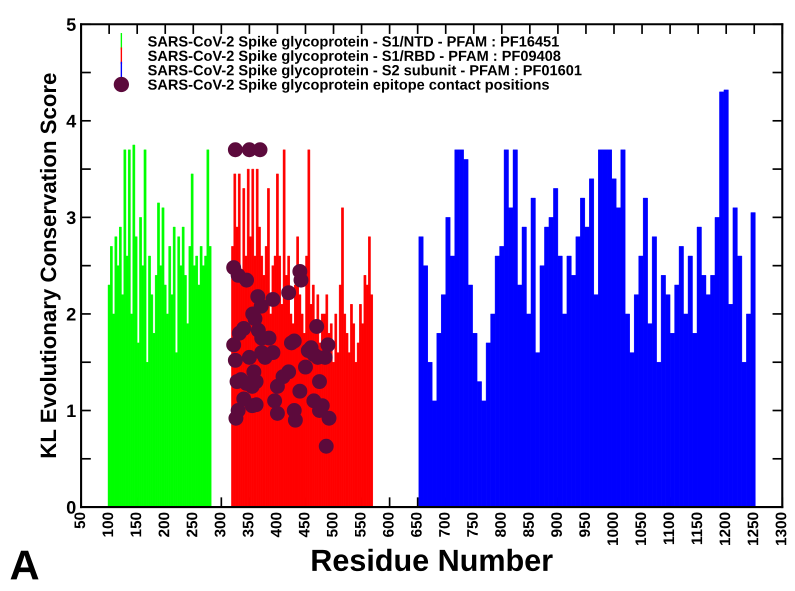  Describe the element at coordinates (365, 71) in the screenshot. I see `legend-label: SARS-CoV-2 Spike glycoprotein - S2 subunit - PFAM : PF01601` at that location.